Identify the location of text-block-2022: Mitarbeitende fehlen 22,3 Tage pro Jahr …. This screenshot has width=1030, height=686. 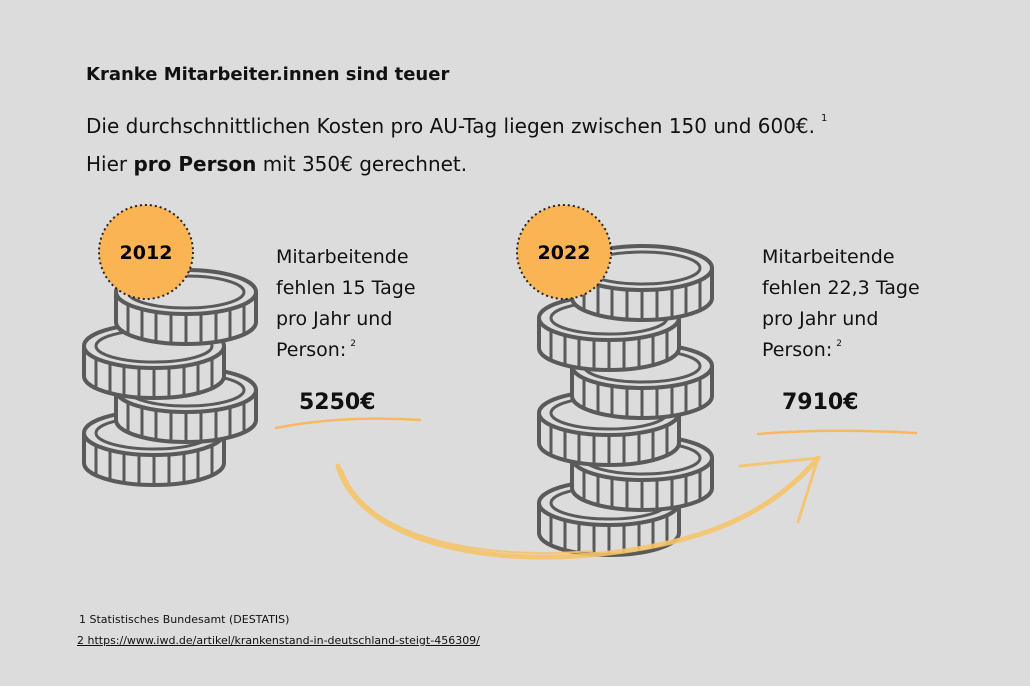
(841, 306).